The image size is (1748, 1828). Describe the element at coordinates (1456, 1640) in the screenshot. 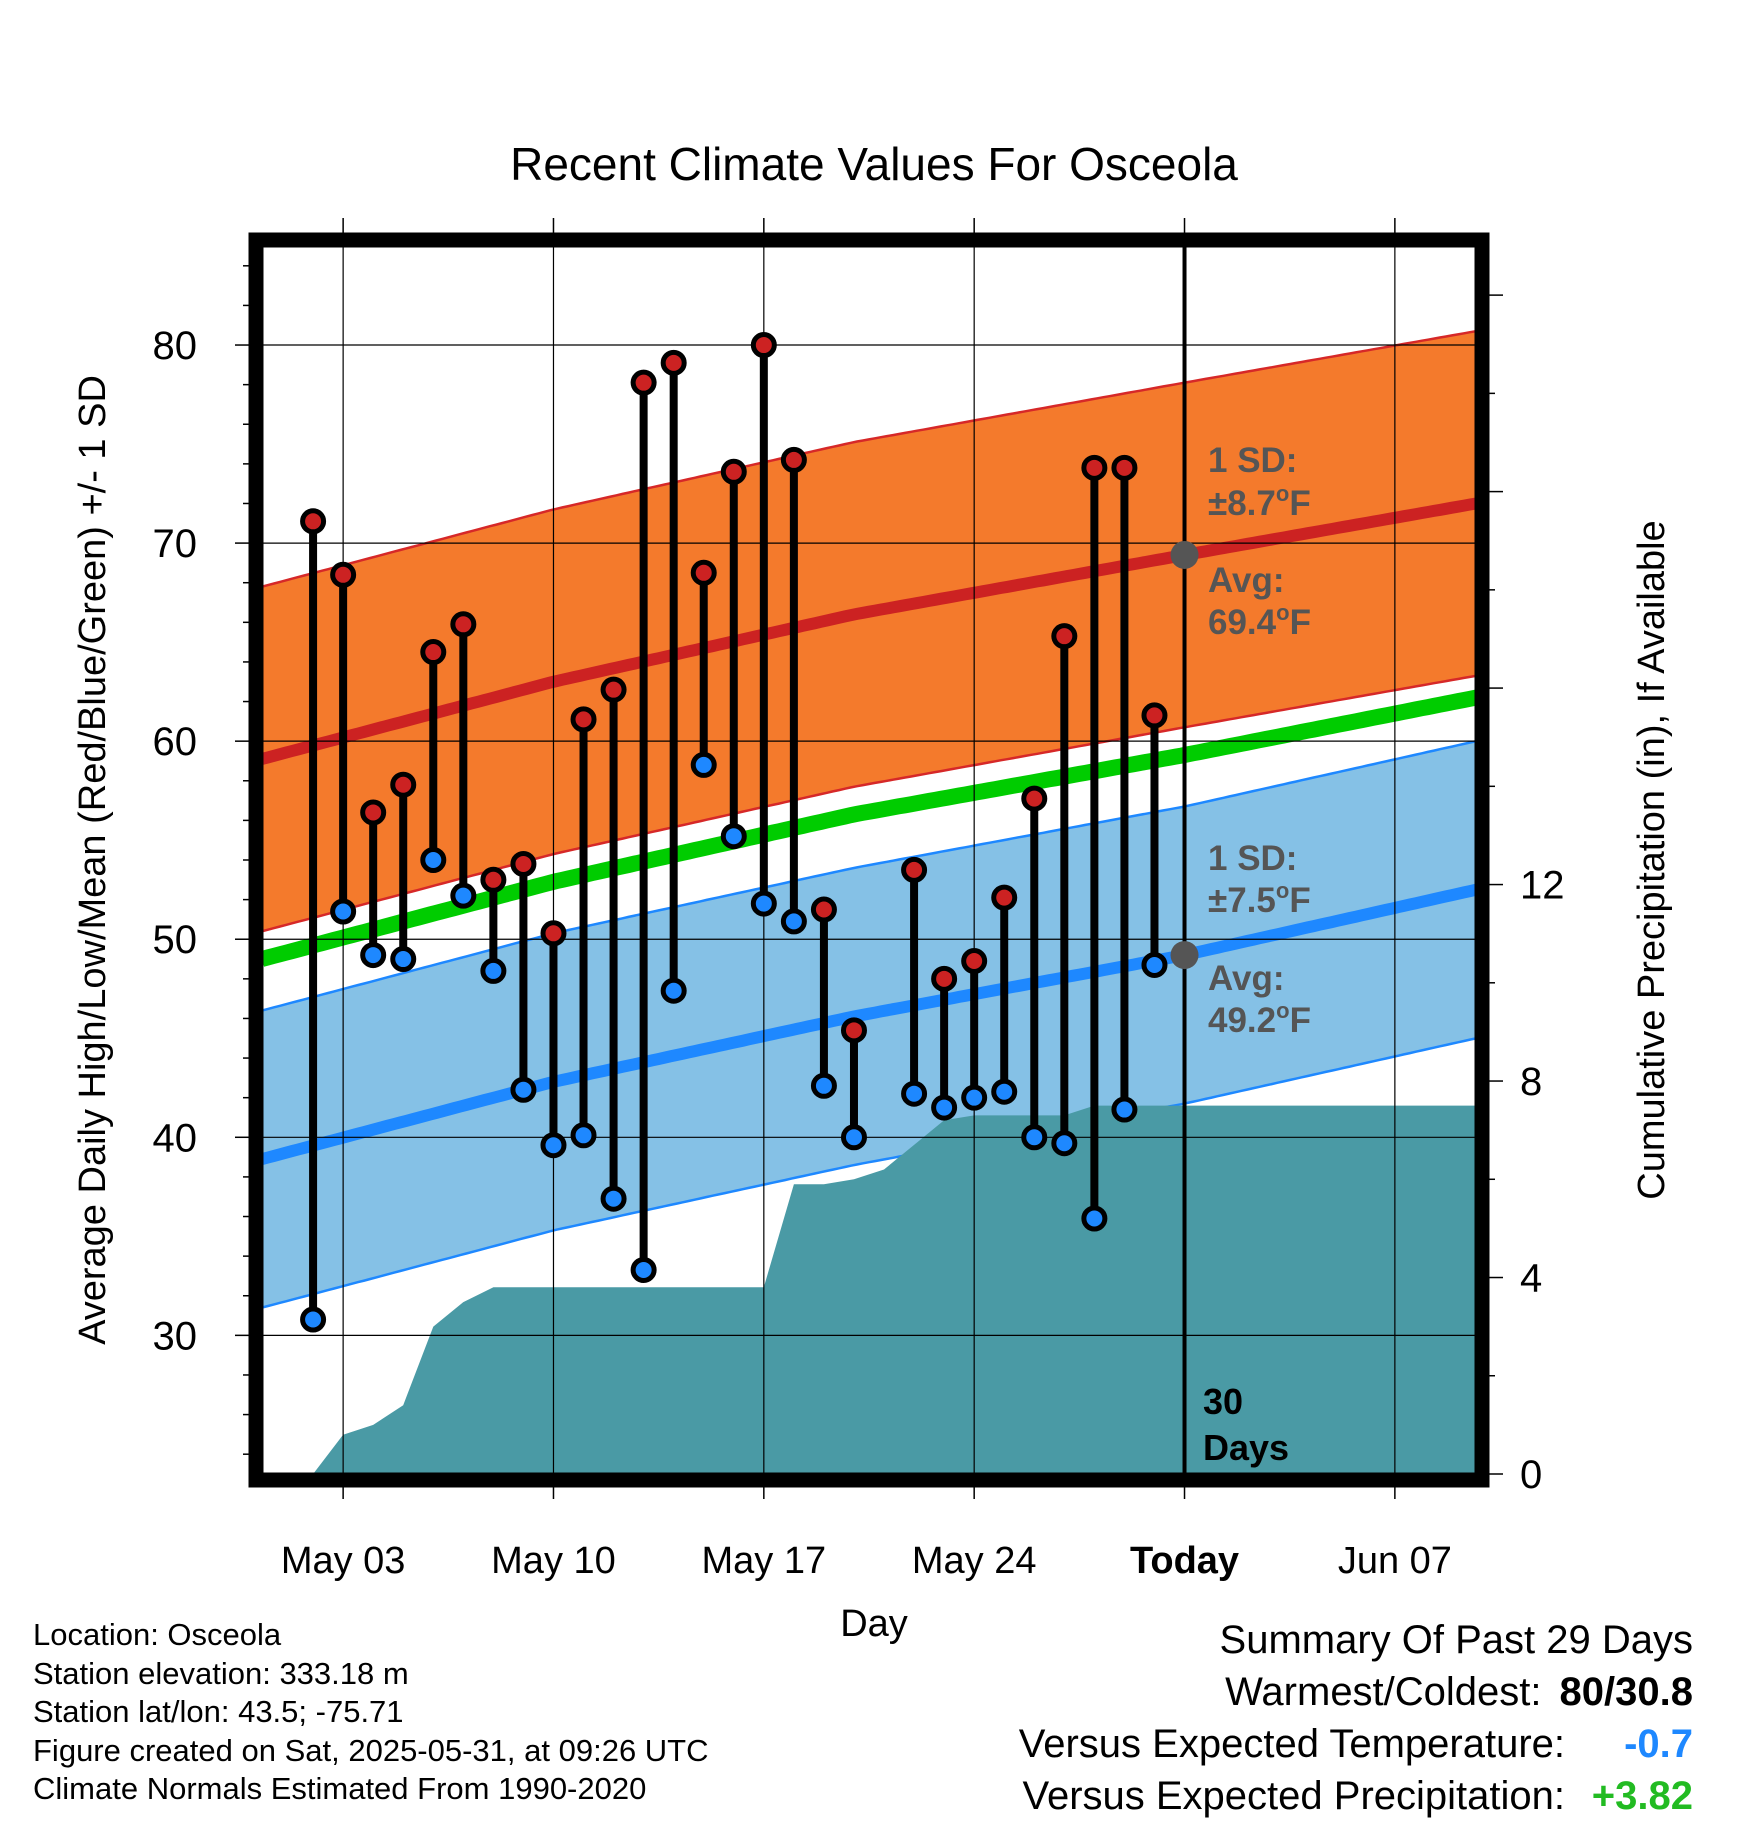

I see `summary-title: Summary Of Past 29 Days` at that location.